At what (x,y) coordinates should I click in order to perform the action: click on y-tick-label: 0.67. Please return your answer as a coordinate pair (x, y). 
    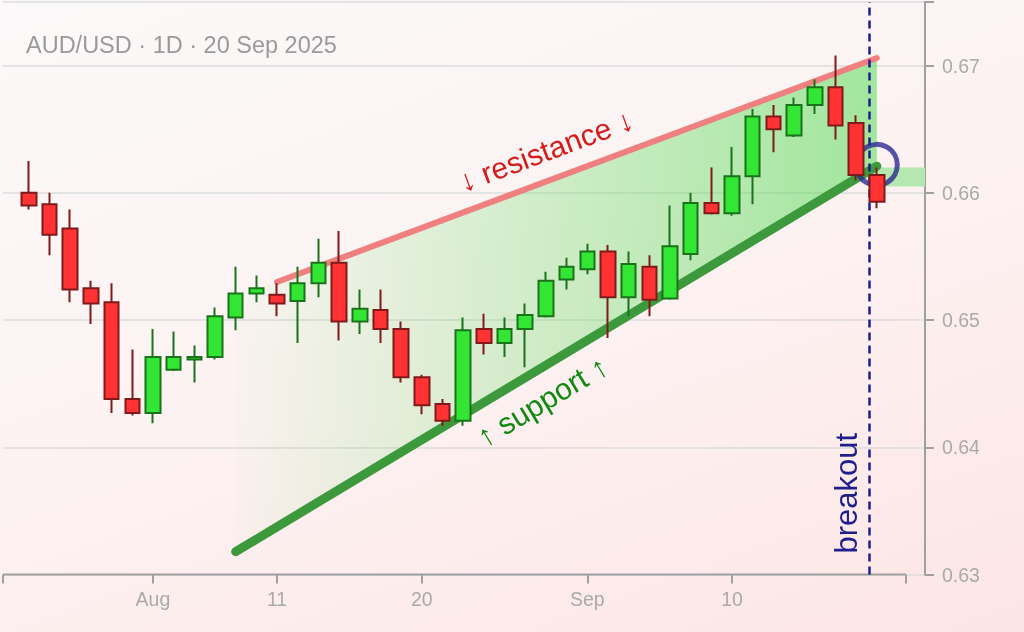
    Looking at the image, I should click on (961, 65).